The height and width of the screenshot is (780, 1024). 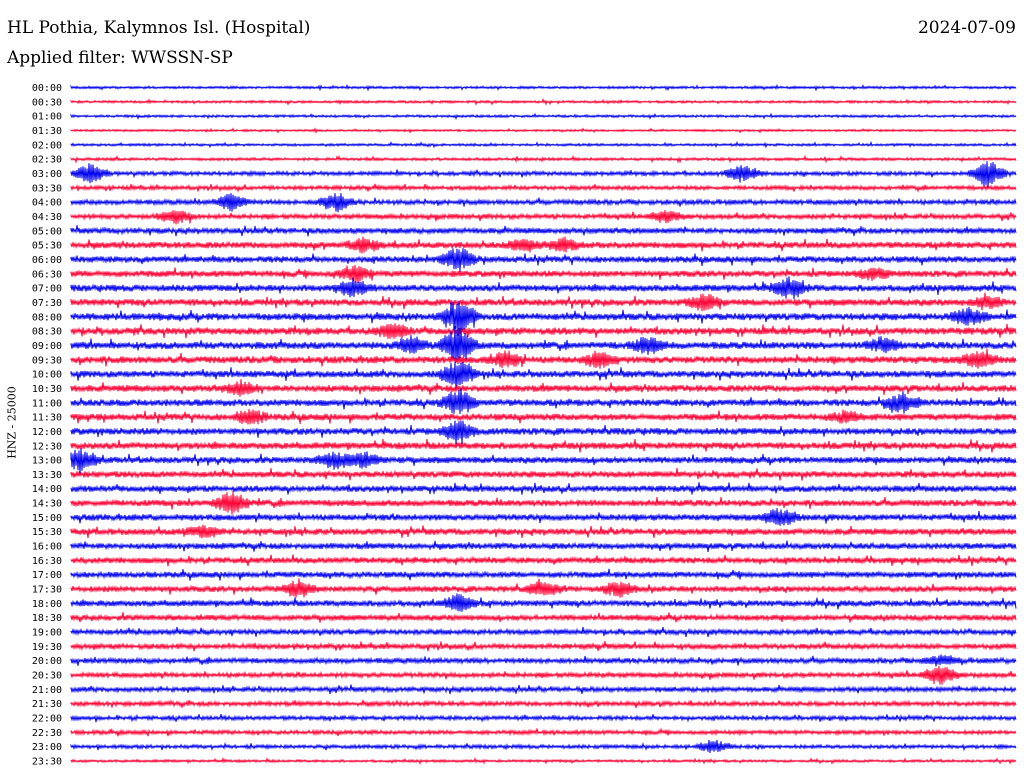 What do you see at coordinates (47, 246) in the screenshot?
I see `time-tick-label: 05:30` at bounding box center [47, 246].